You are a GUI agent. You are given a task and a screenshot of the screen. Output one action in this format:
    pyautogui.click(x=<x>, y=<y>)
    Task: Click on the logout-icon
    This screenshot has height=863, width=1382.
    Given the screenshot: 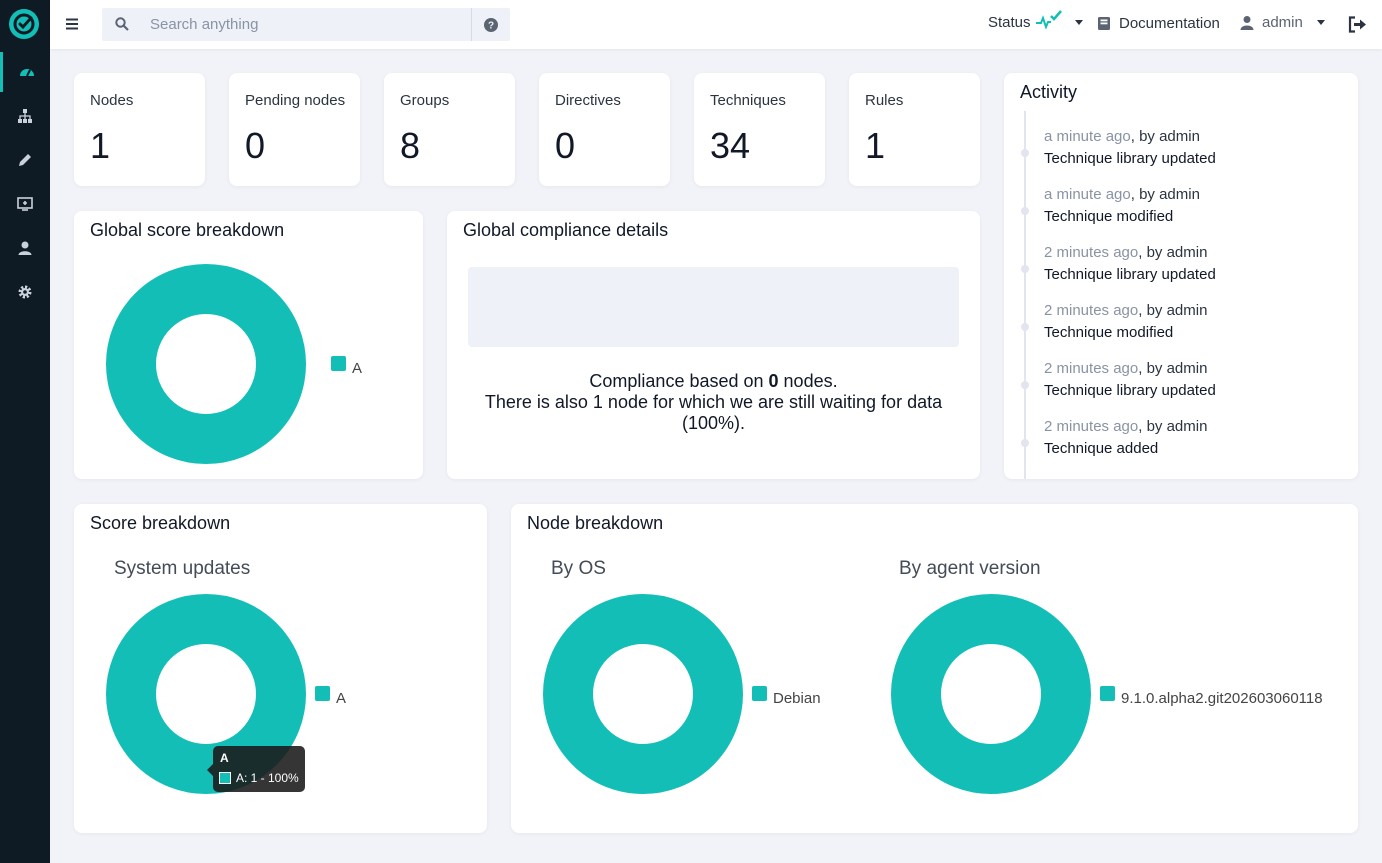 What is the action you would take?
    pyautogui.click(x=1357, y=24)
    